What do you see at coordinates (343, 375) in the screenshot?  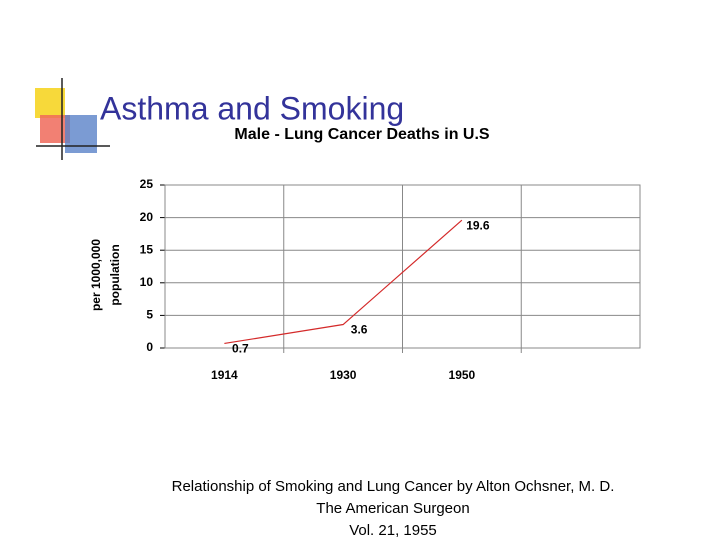 I see `x-tick-label: 1930` at bounding box center [343, 375].